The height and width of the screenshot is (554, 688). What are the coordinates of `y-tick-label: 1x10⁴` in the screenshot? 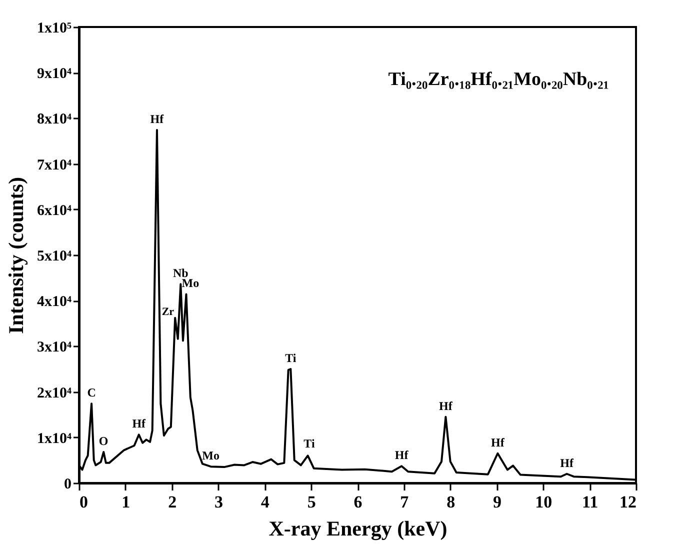 It's located at (54, 438).